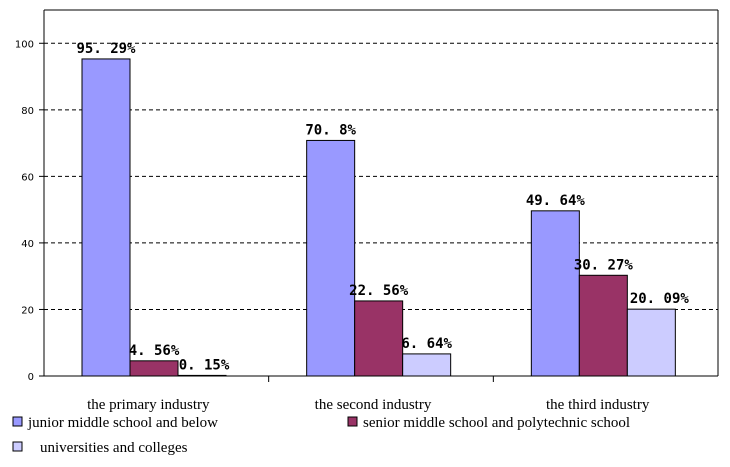 The image size is (730, 467). I want to click on data-label: 0. 15%, so click(204, 365).